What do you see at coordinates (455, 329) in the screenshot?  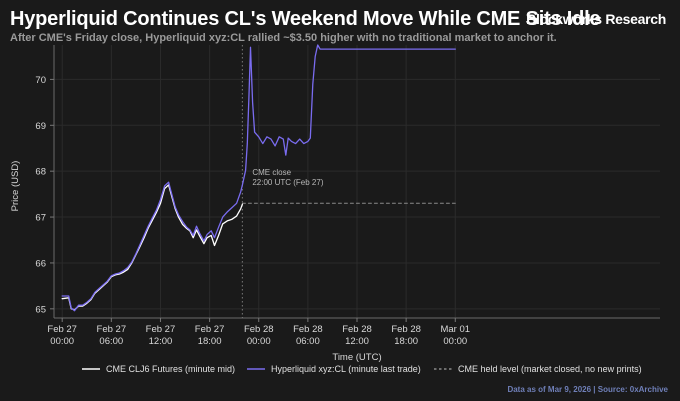 I see `x-tick-label: Mar 01` at bounding box center [455, 329].